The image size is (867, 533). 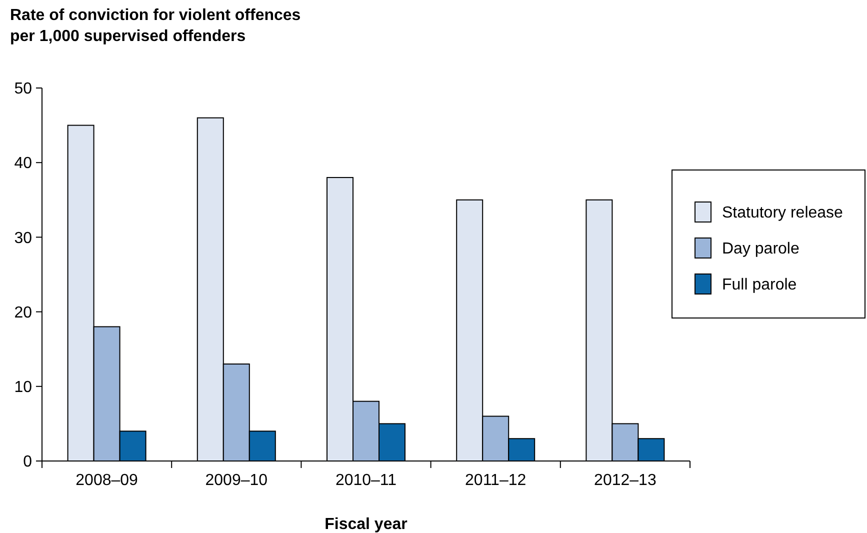 I want to click on legend-label: Statutory release, so click(x=783, y=213).